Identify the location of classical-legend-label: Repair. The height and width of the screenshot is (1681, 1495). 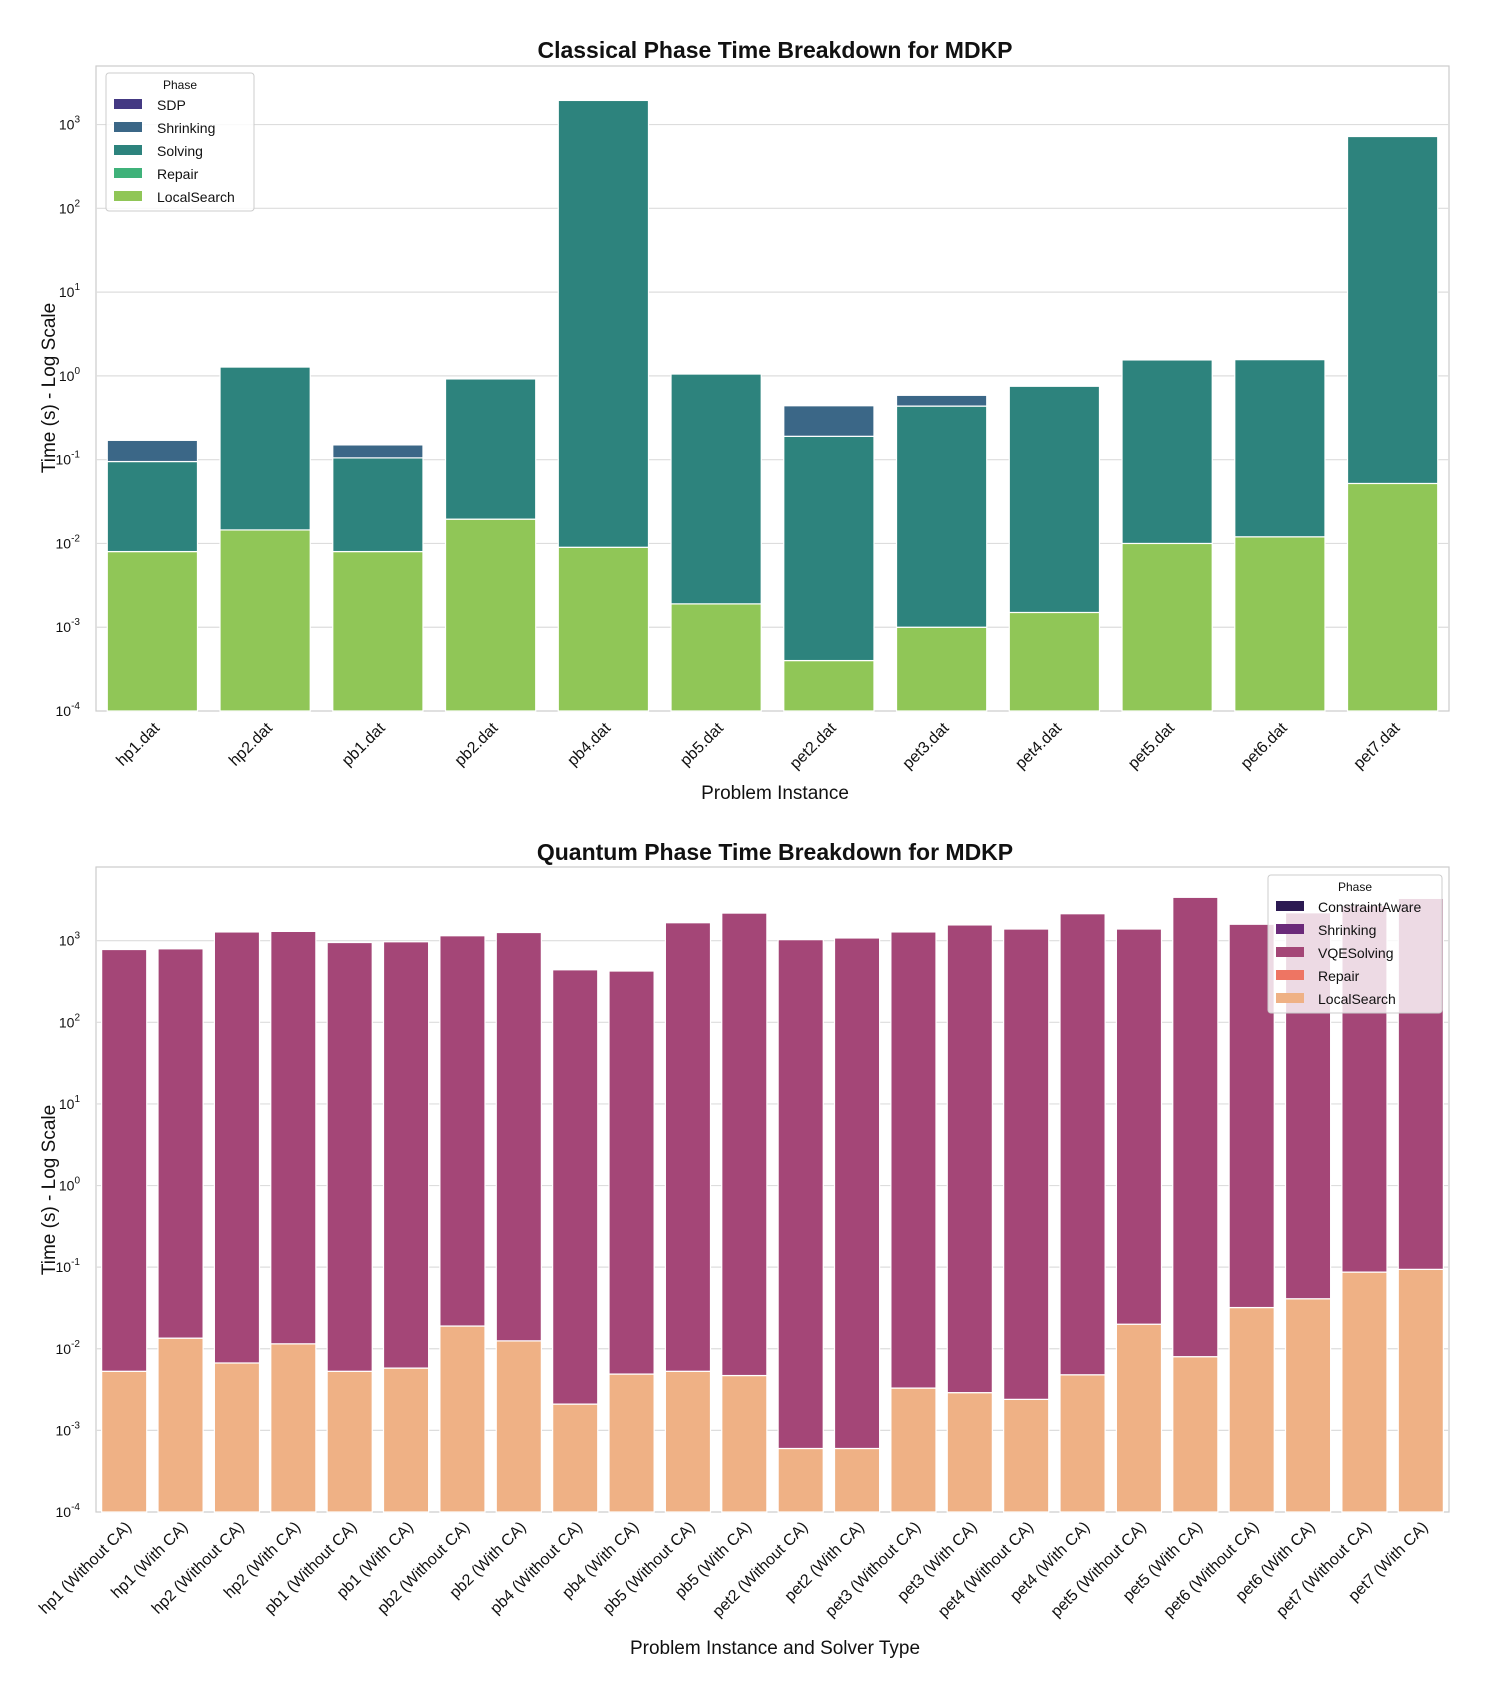
(178, 174).